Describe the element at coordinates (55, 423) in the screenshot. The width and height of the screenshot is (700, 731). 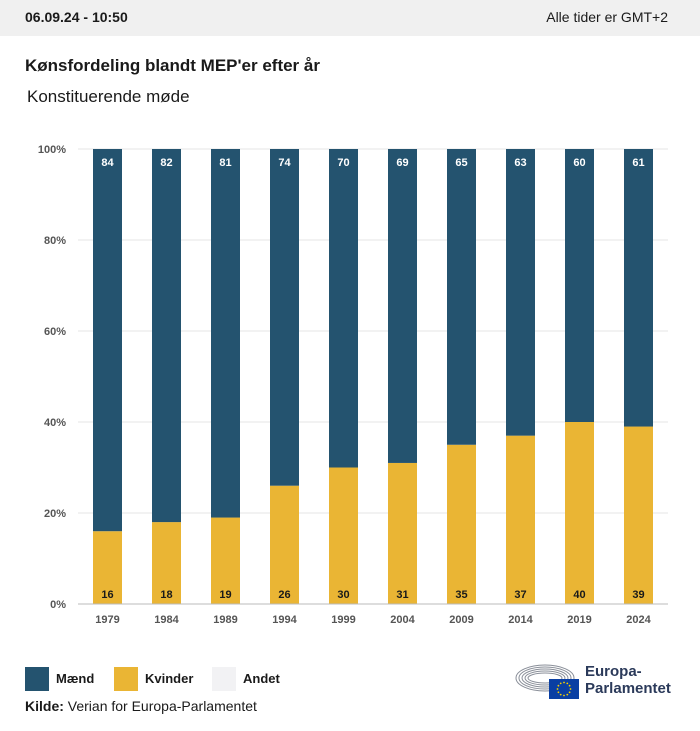
I see `y-tick-label: 40%` at that location.